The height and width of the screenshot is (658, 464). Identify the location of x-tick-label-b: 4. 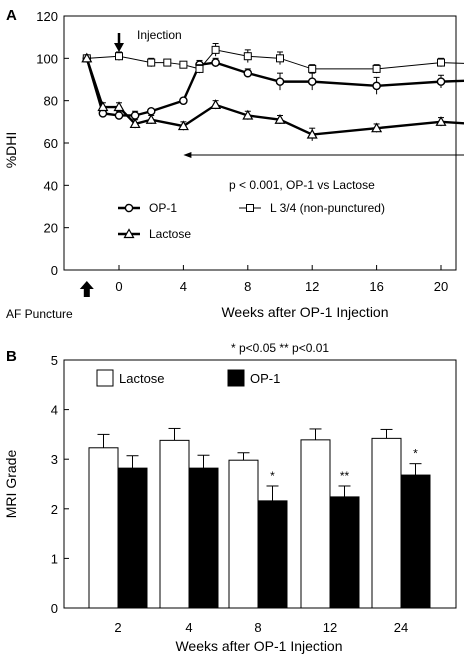
(188, 627).